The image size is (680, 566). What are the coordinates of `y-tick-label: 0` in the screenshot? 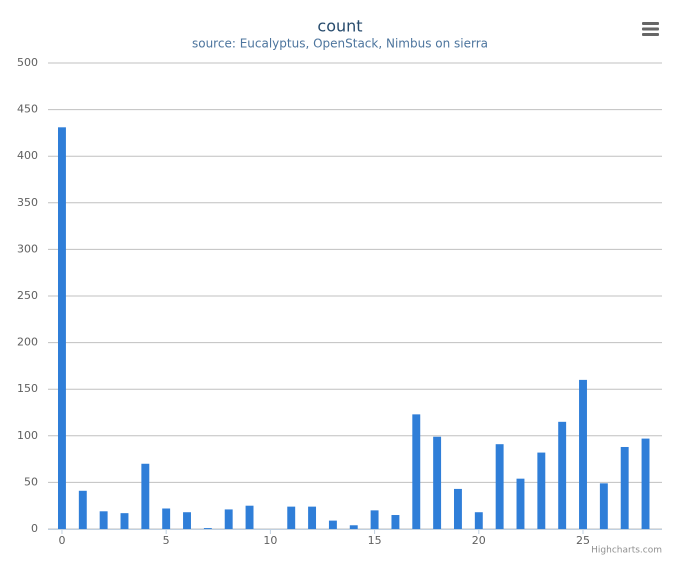 It's located at (34, 528).